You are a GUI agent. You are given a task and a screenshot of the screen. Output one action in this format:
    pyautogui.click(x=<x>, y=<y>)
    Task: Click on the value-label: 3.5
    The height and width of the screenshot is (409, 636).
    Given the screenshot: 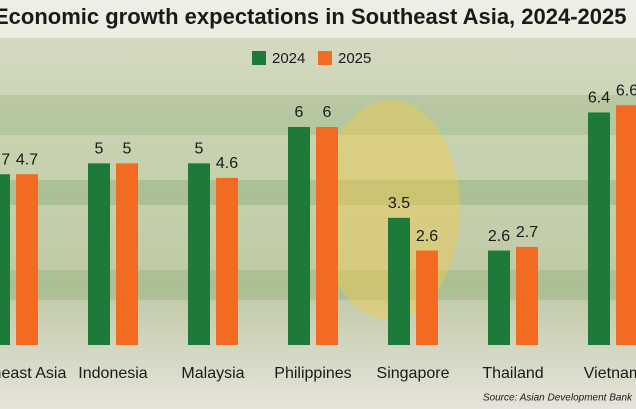 What is the action you would take?
    pyautogui.click(x=399, y=203)
    